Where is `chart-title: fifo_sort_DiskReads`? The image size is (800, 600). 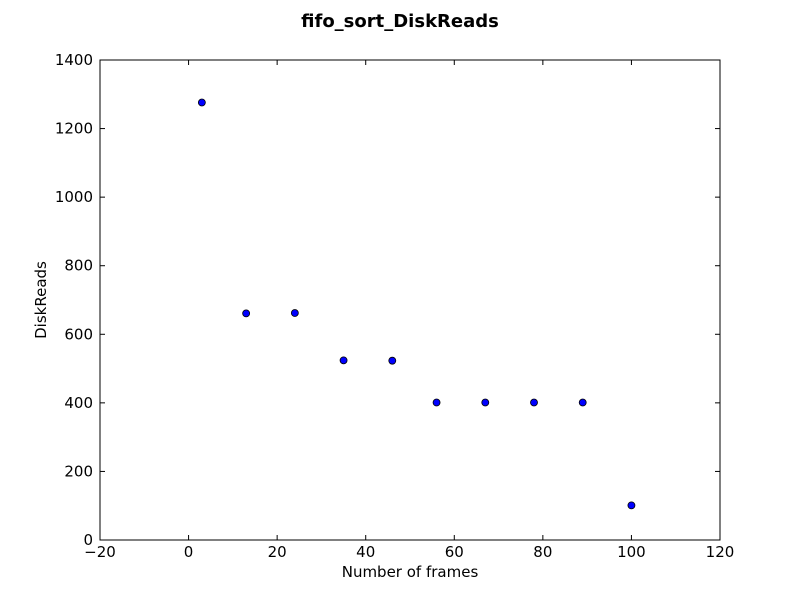 chart-title: fifo_sort_DiskReads is located at coordinates (400, 21).